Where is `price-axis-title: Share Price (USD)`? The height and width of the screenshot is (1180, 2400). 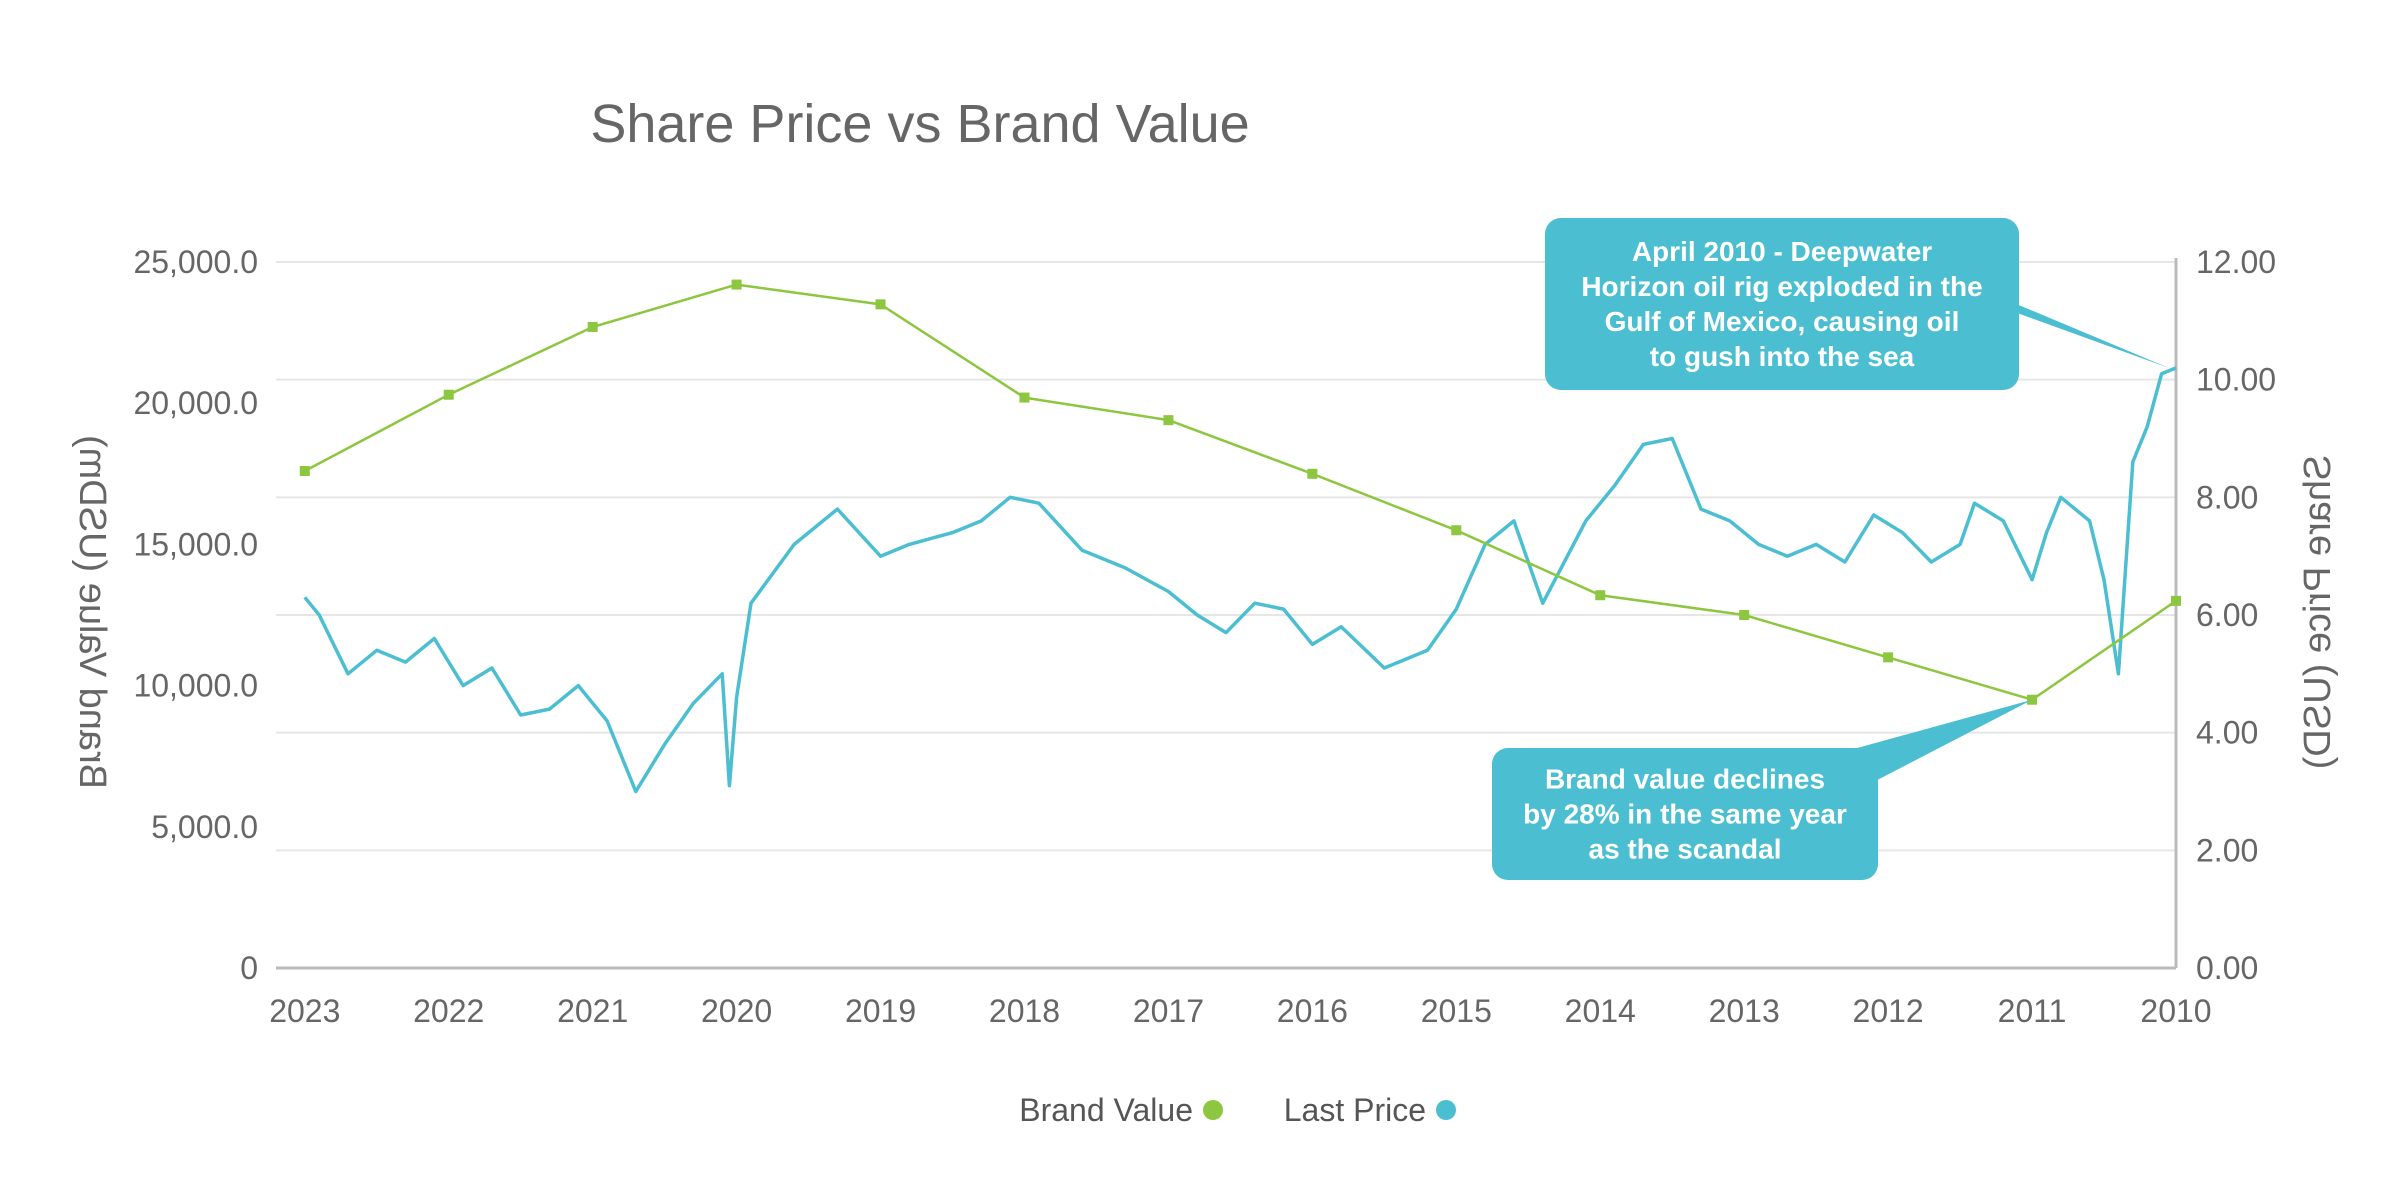 price-axis-title: Share Price (USD) is located at coordinates (2318, 612).